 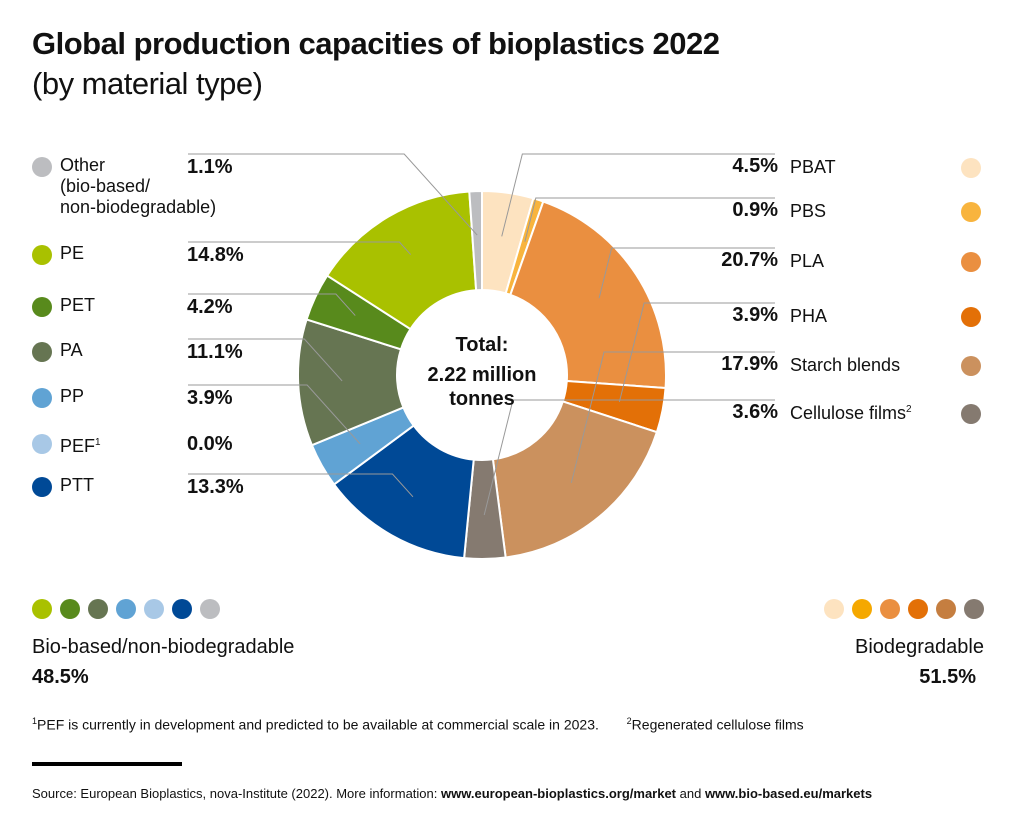 I want to click on pef-swatch, so click(x=42, y=444).